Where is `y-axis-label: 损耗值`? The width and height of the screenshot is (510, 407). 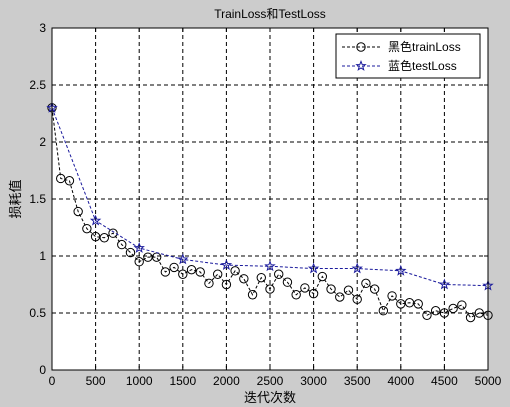
y-axis-label: 损耗值 is located at coordinates (15, 198).